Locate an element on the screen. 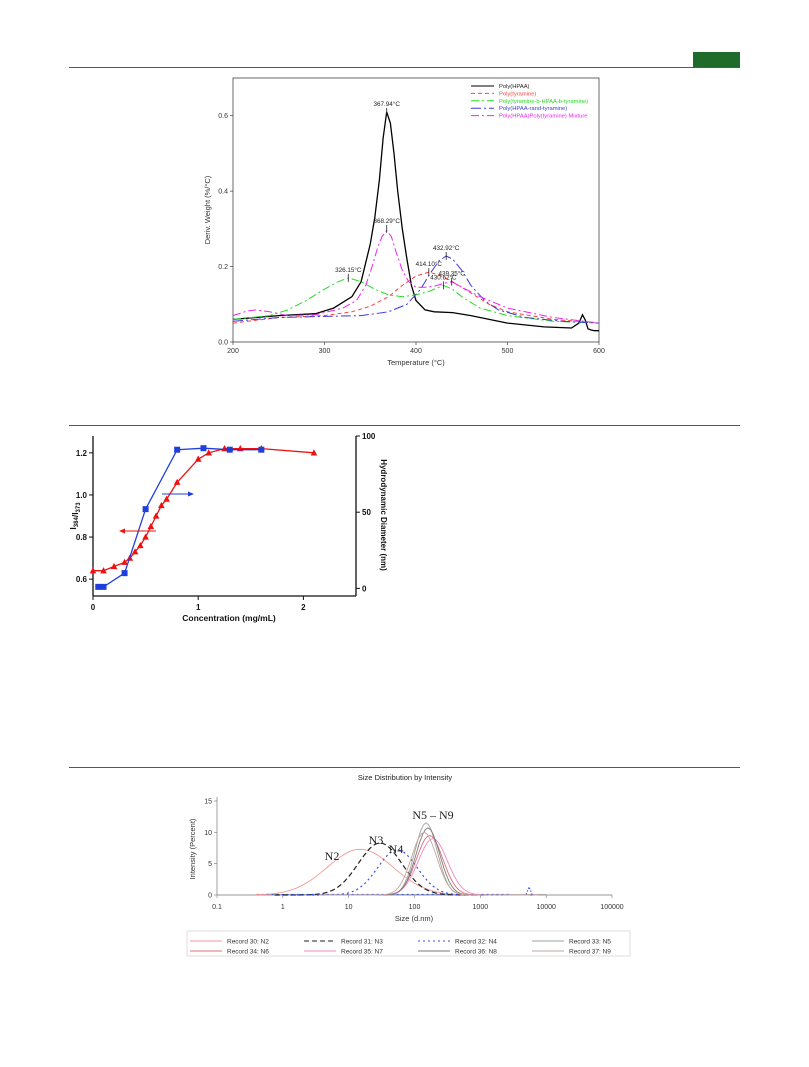  dls-legend-label: Record 37: N9 is located at coordinates (590, 952).